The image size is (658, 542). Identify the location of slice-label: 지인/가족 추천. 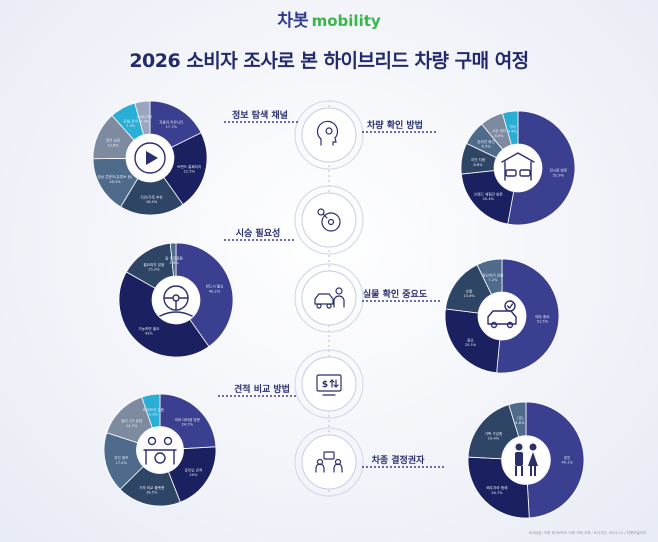
(151, 196).